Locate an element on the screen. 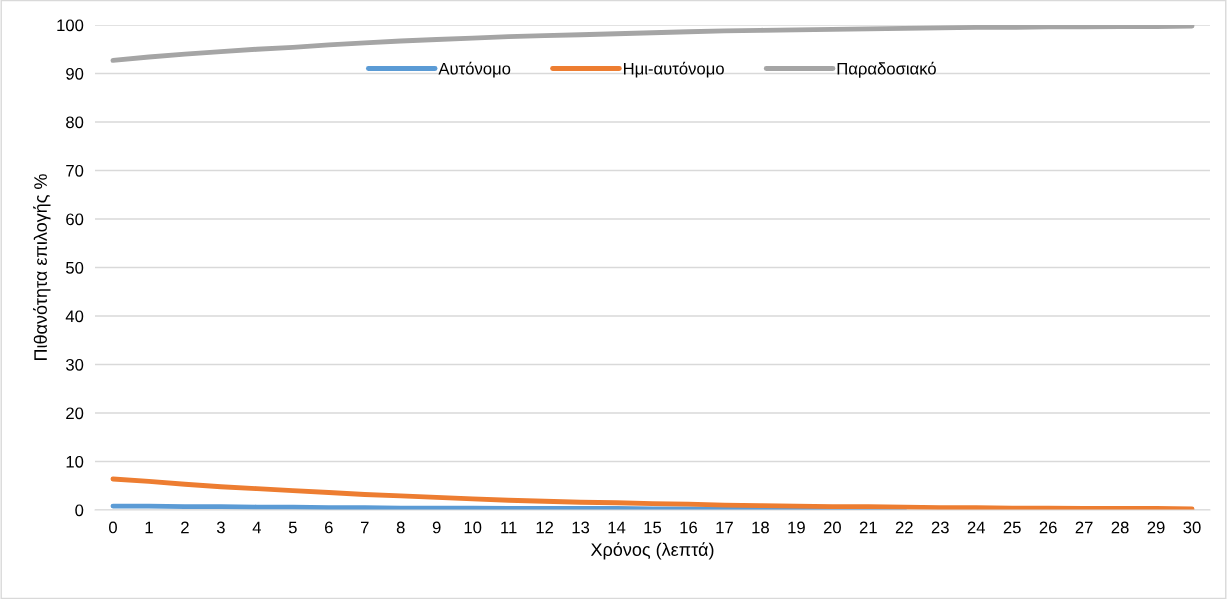  x-tick-label: 23 is located at coordinates (940, 527).